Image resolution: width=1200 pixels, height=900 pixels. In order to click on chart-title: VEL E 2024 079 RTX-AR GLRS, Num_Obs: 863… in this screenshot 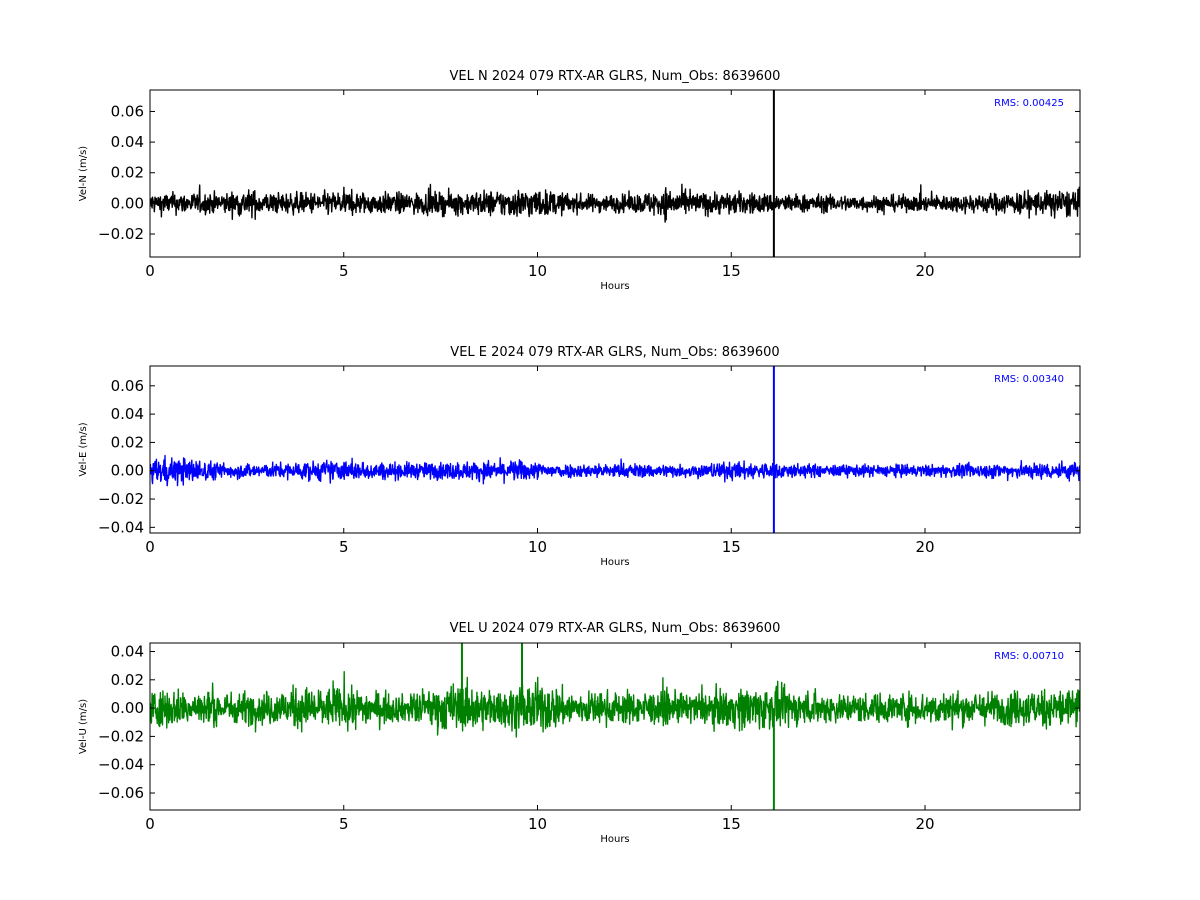, I will do `click(614, 352)`.